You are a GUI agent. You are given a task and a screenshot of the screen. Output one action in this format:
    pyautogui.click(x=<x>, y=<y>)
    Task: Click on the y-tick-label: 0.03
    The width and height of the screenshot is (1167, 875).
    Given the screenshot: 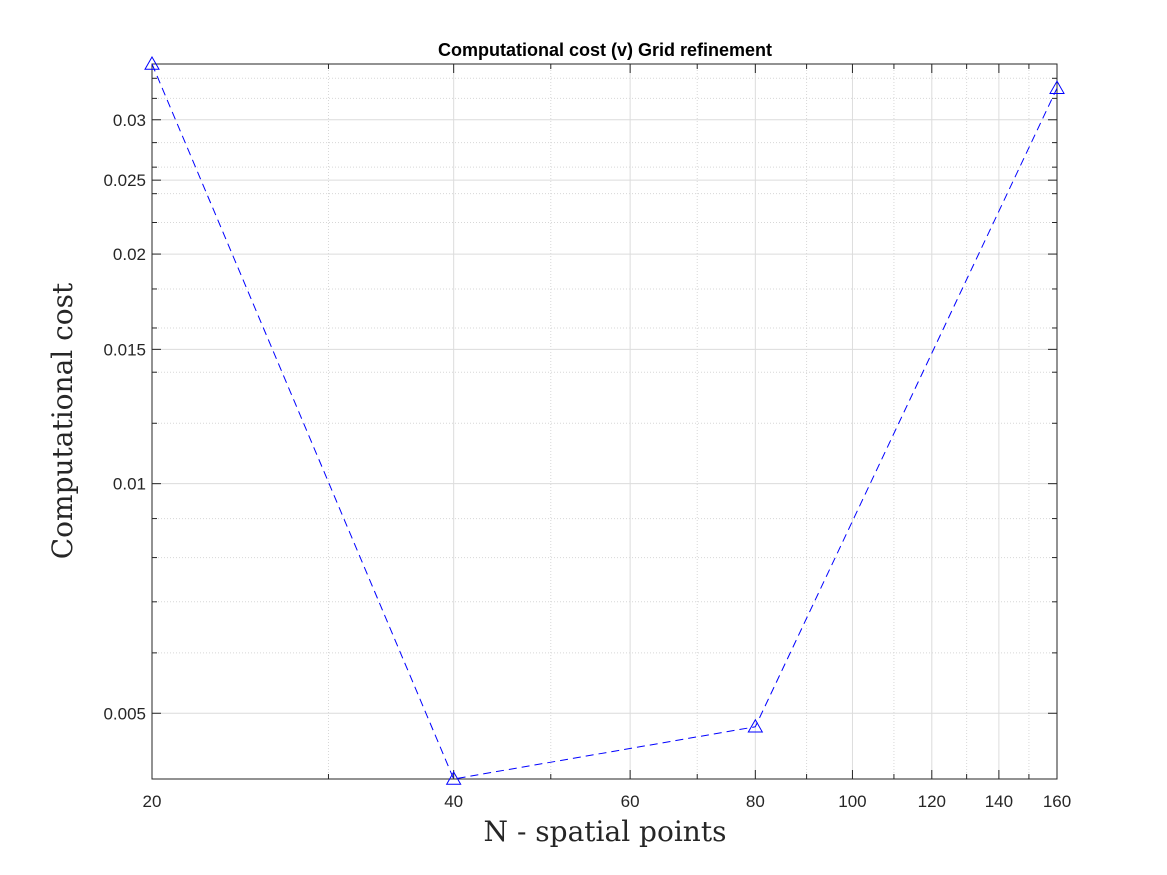 What is the action you would take?
    pyautogui.click(x=129, y=120)
    